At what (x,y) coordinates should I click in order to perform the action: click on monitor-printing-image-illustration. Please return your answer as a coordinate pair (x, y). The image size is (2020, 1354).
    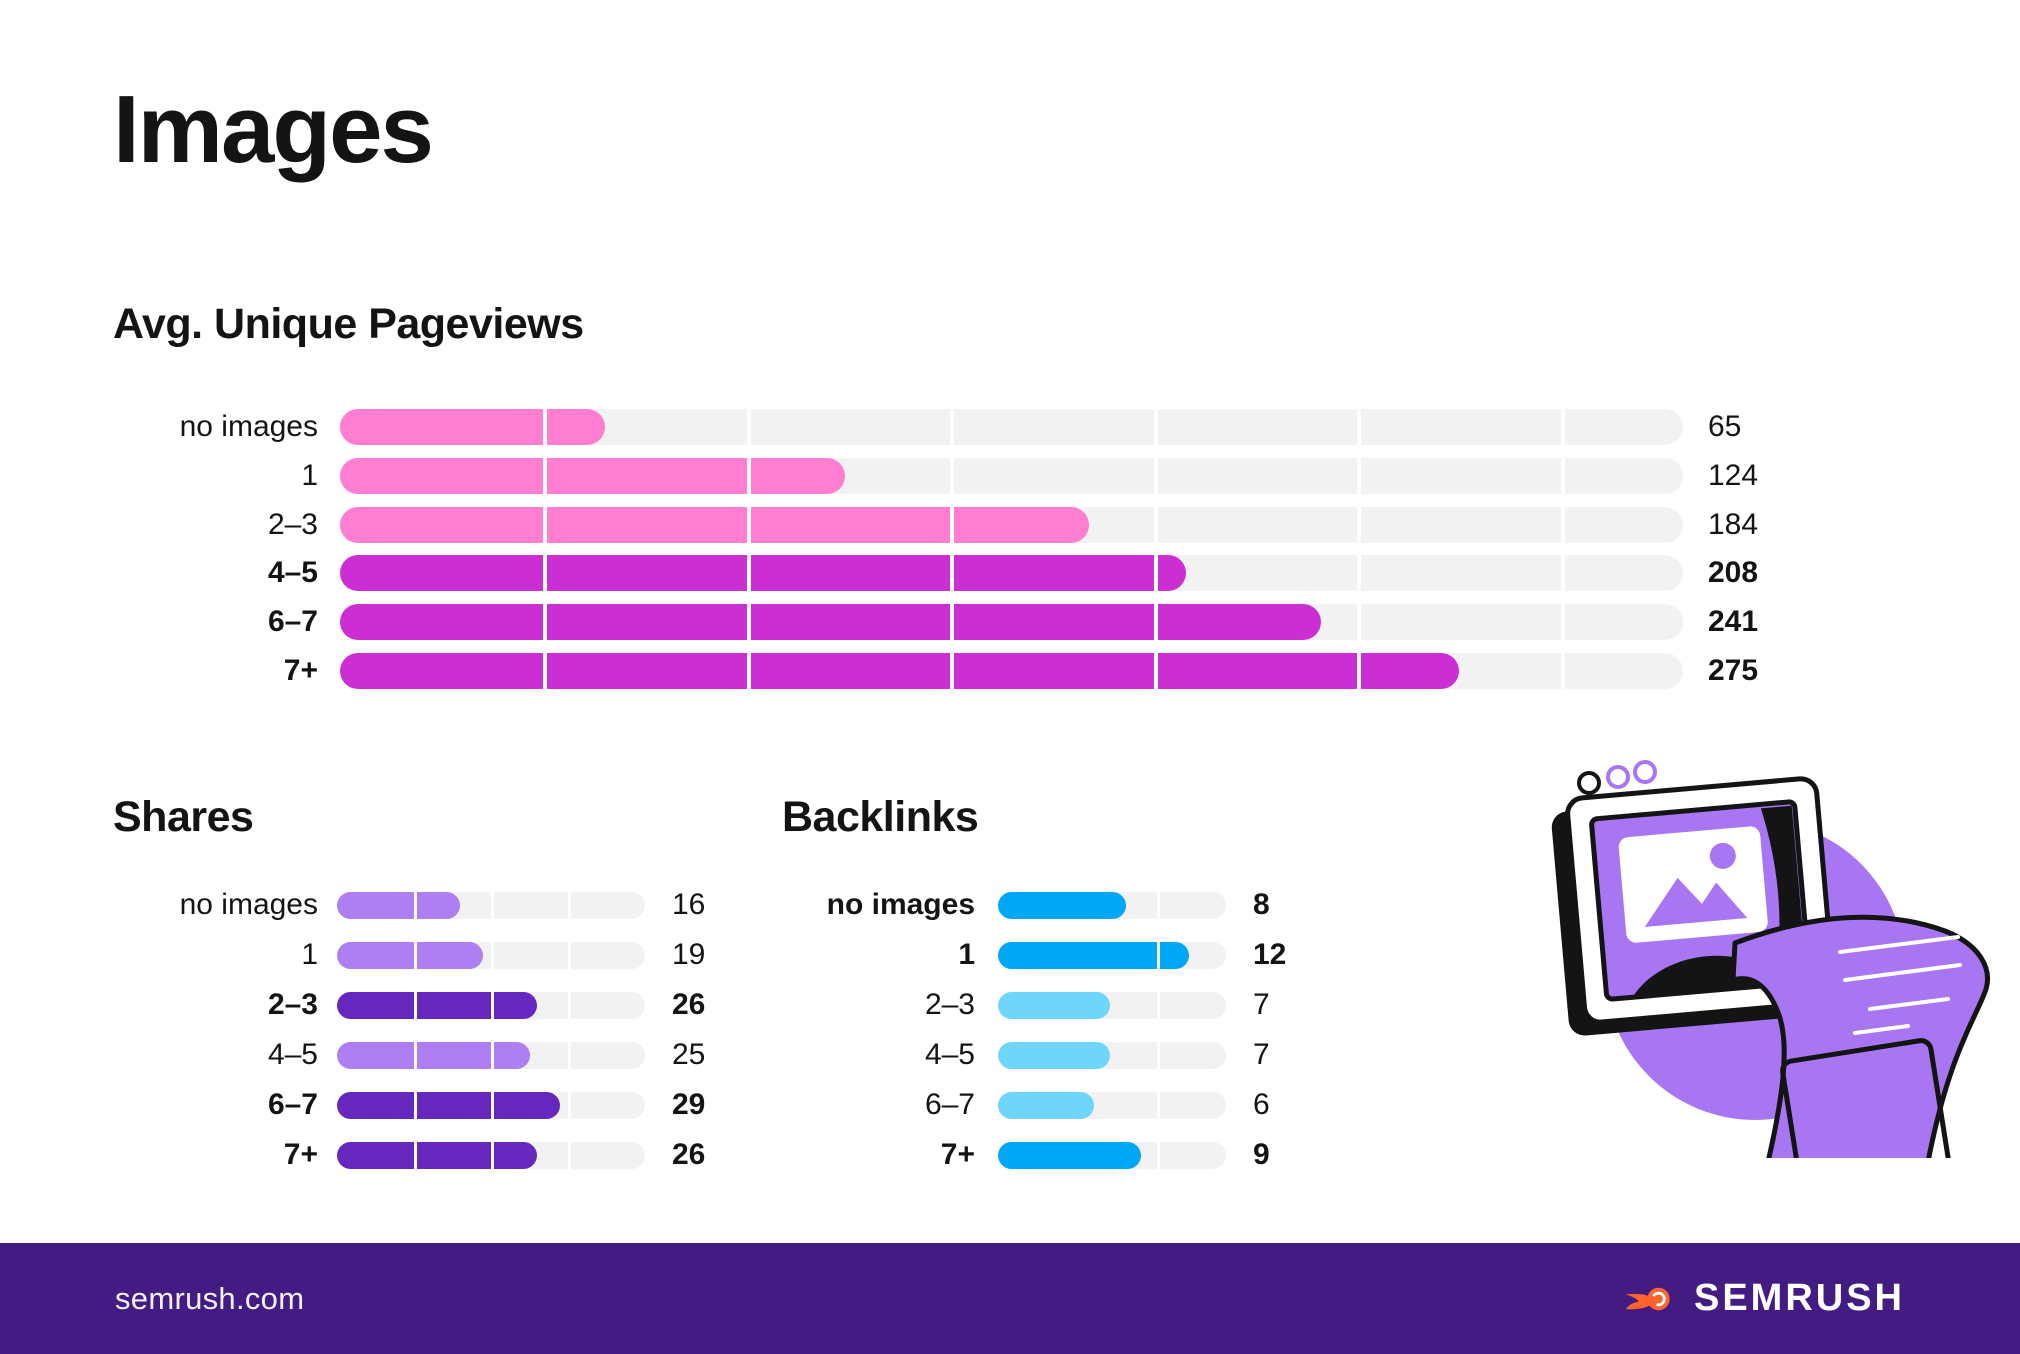
    Looking at the image, I should click on (1770, 959).